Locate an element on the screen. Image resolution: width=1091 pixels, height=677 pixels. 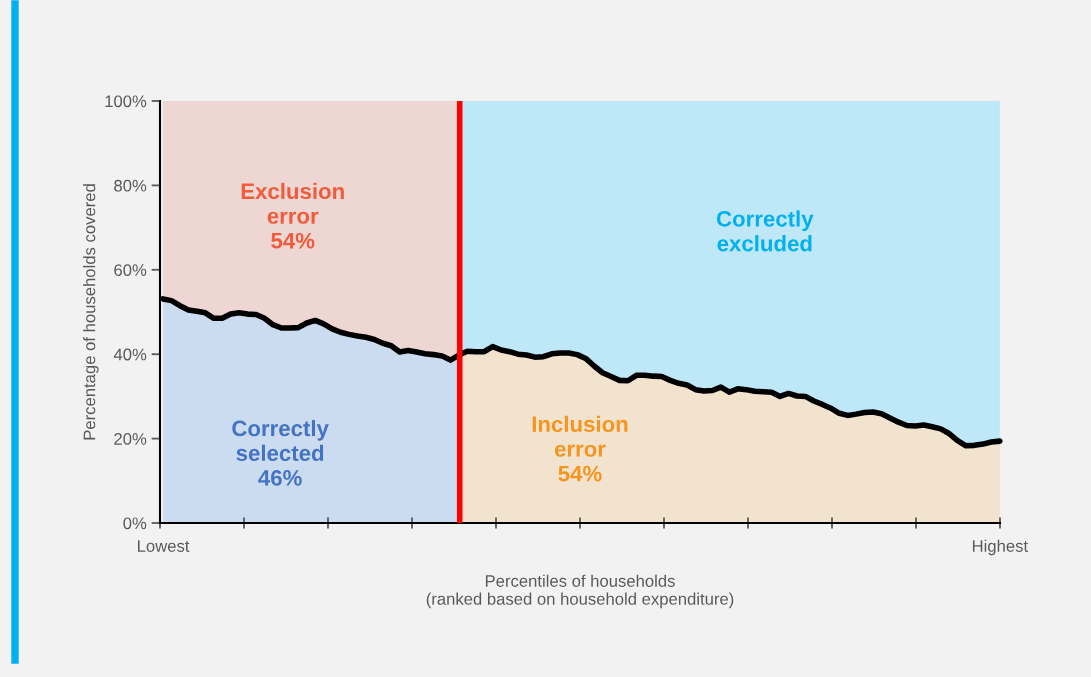
y-tick-label: 40% is located at coordinates (130, 354).